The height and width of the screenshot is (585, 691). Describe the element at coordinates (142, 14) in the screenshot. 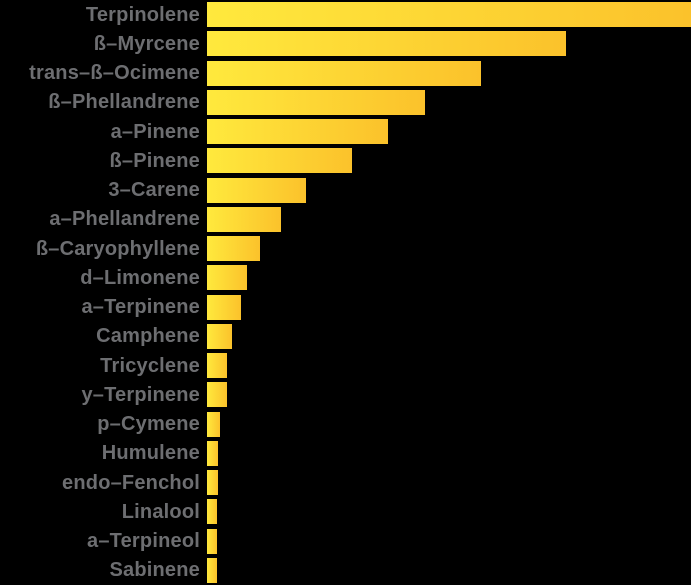

I see `category-label: Terpinolene` at that location.